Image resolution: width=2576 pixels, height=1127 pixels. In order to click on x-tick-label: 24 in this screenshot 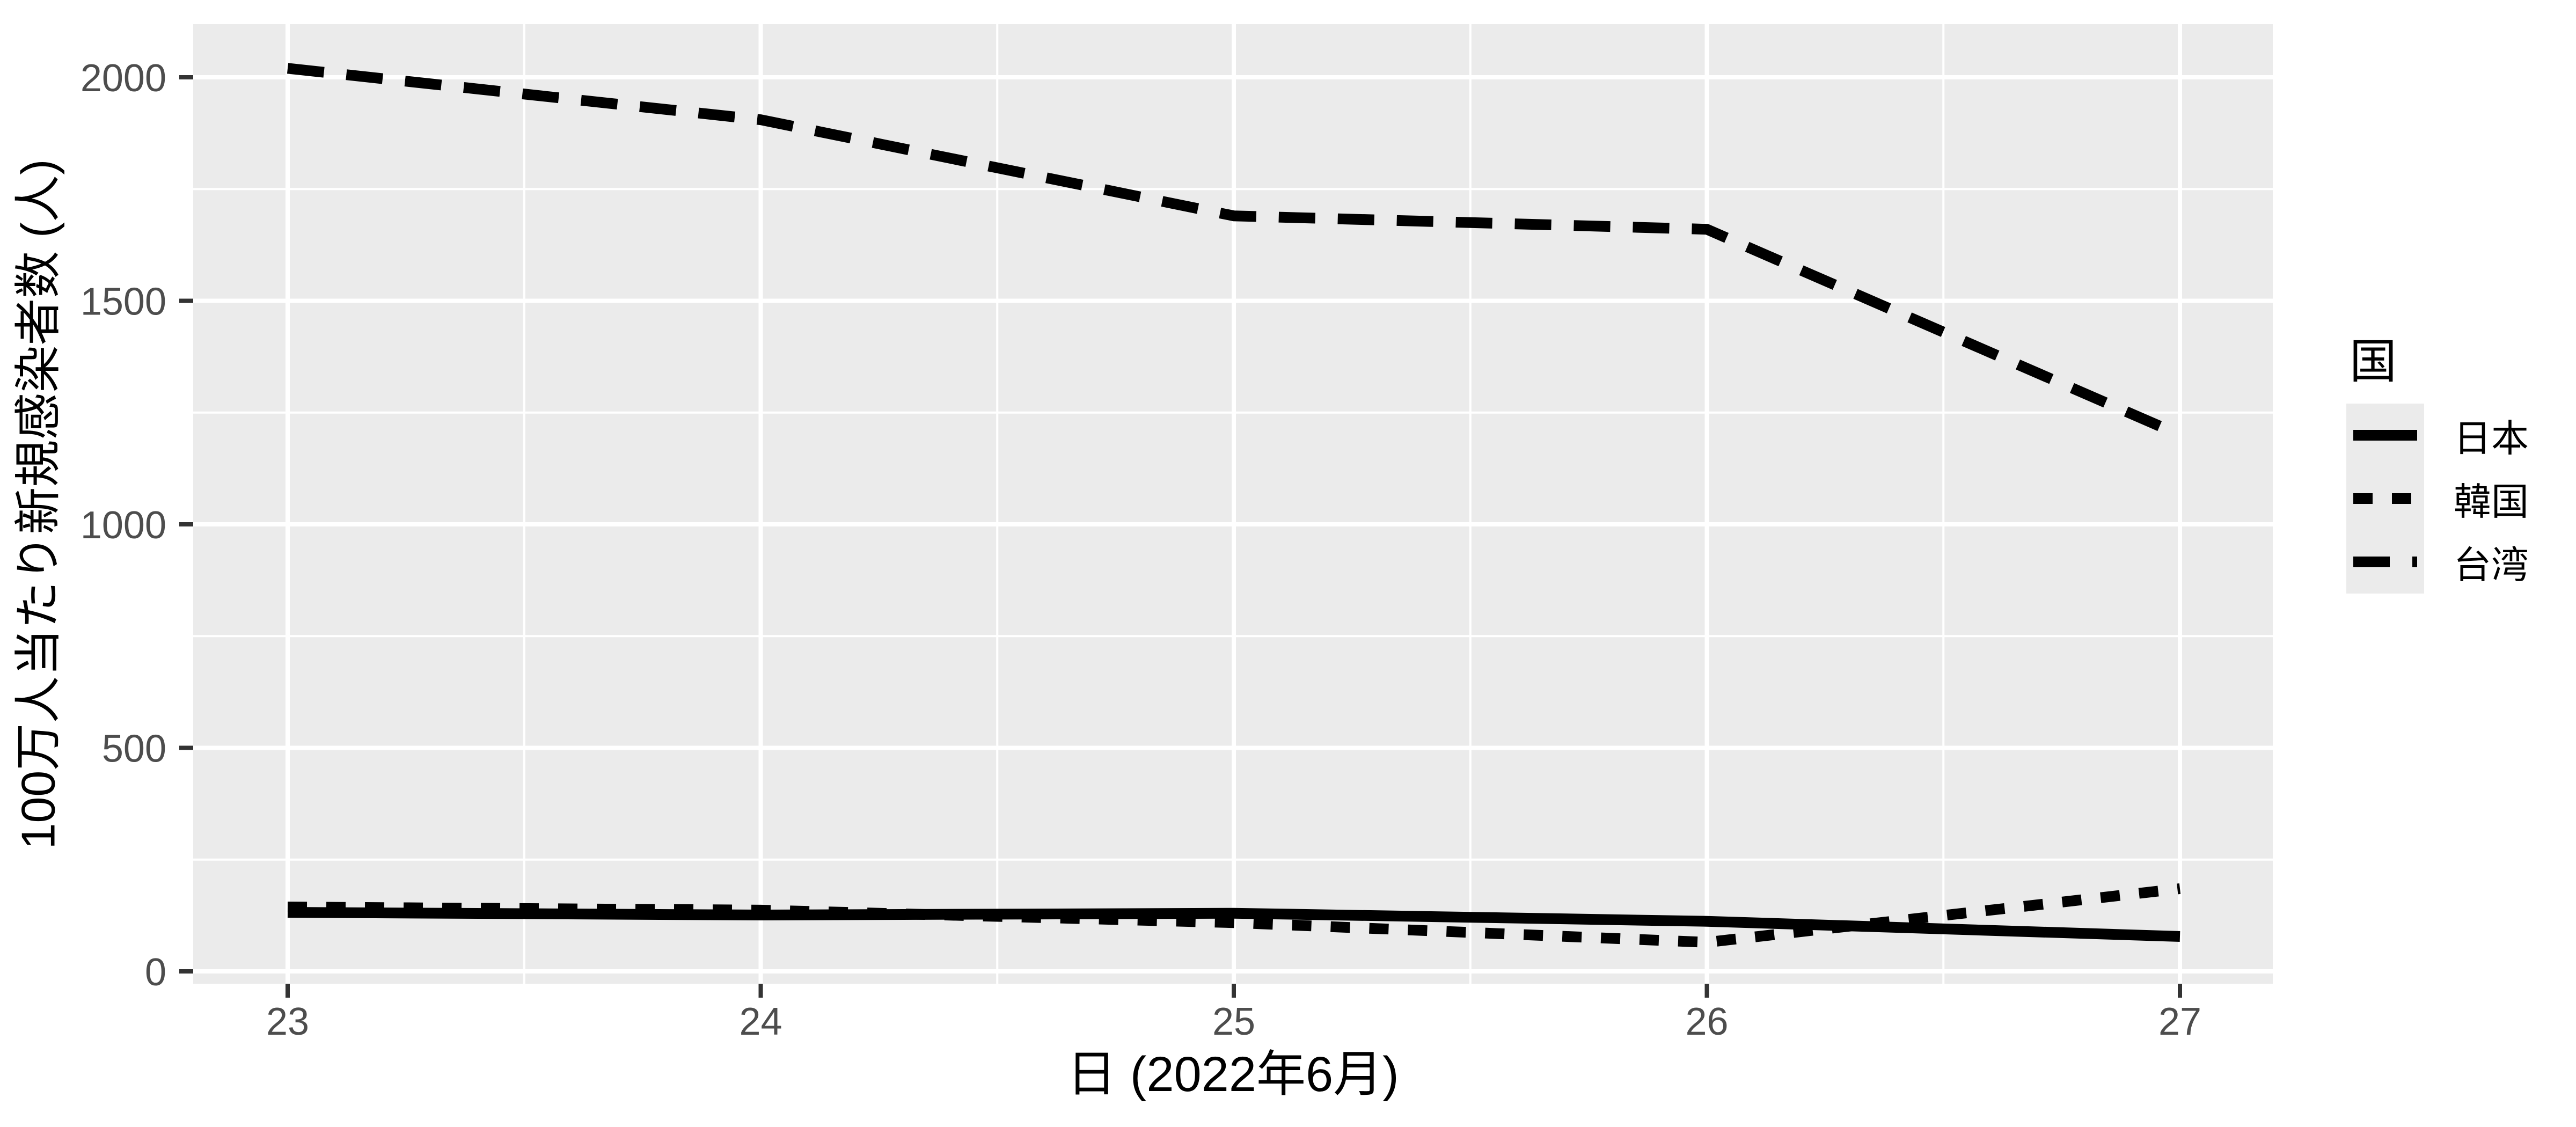, I will do `click(760, 1021)`.